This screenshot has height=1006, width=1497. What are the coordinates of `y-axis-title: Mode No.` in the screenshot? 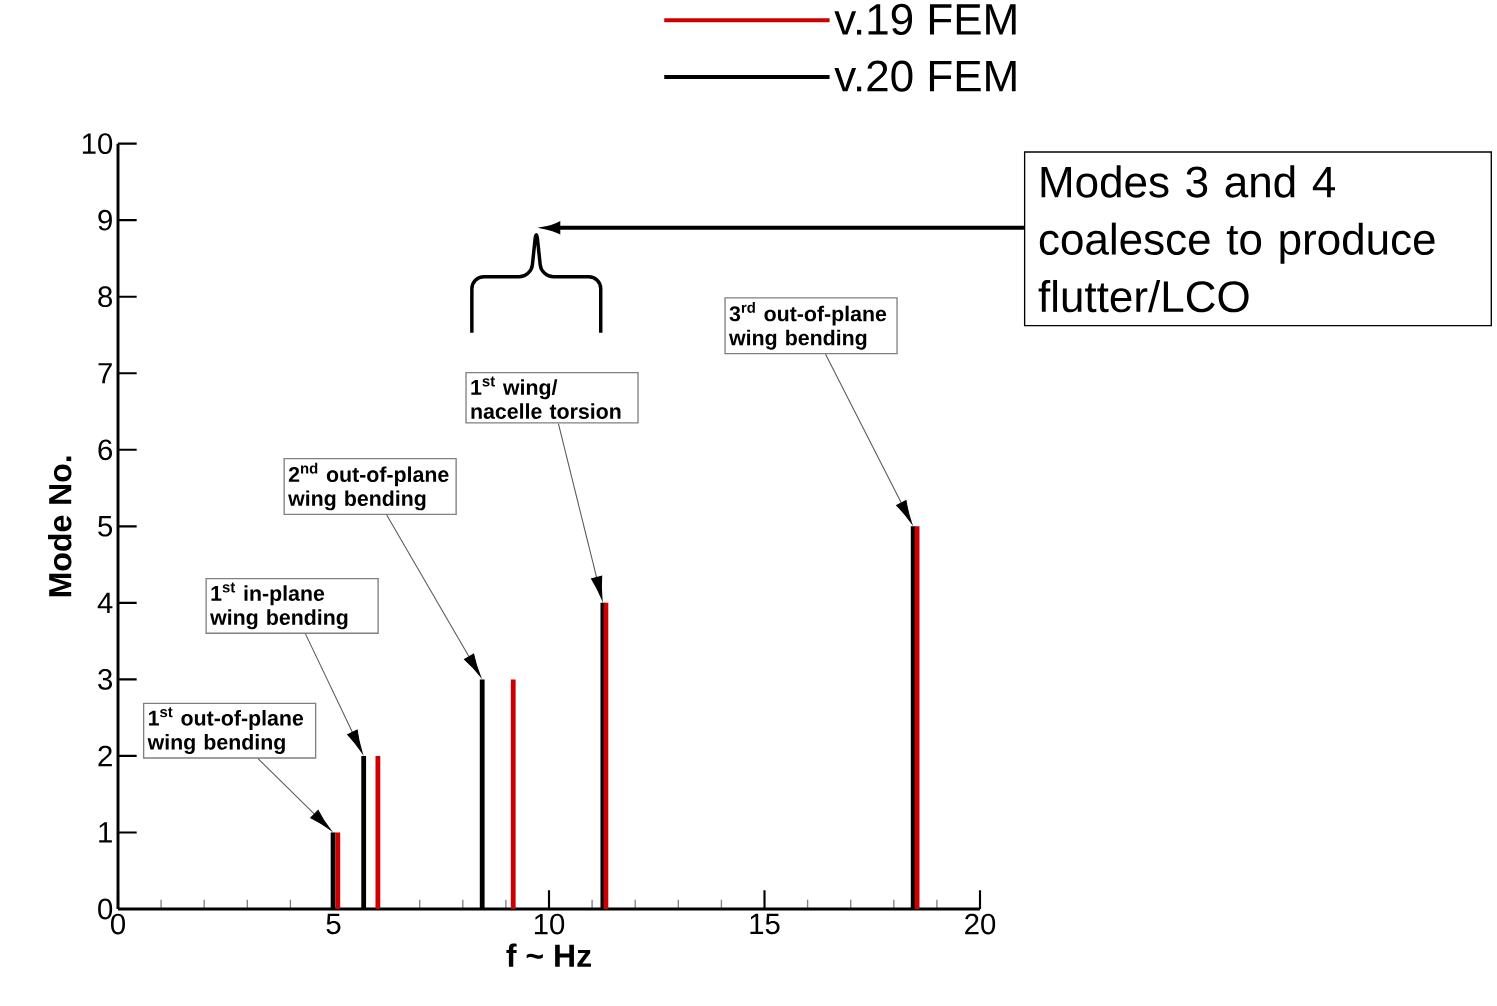 It's located at (60, 526).